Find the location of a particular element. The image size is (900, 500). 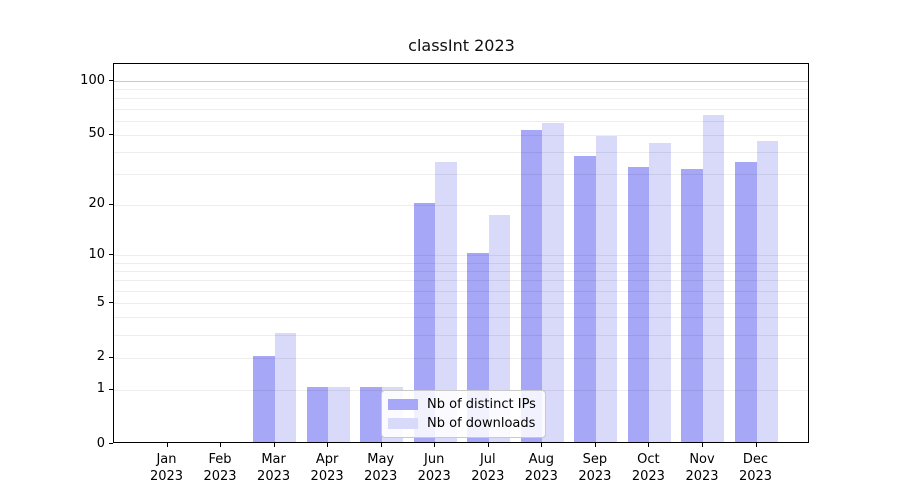

x-tick-month: Dec is located at coordinates (755, 459).